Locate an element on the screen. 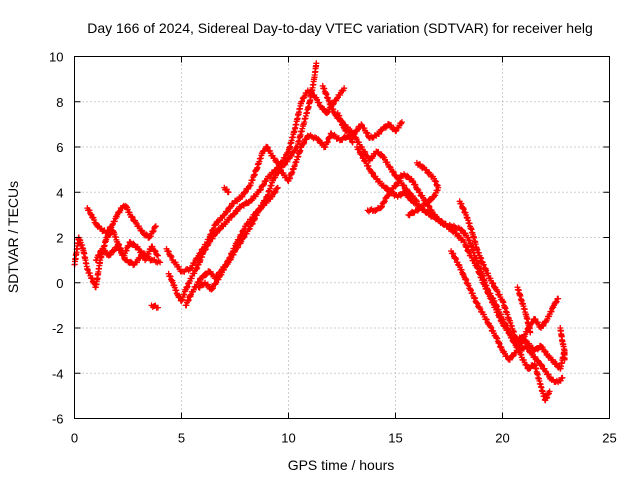 The height and width of the screenshot is (485, 640). y-tick-label: 6 is located at coordinates (59, 147).